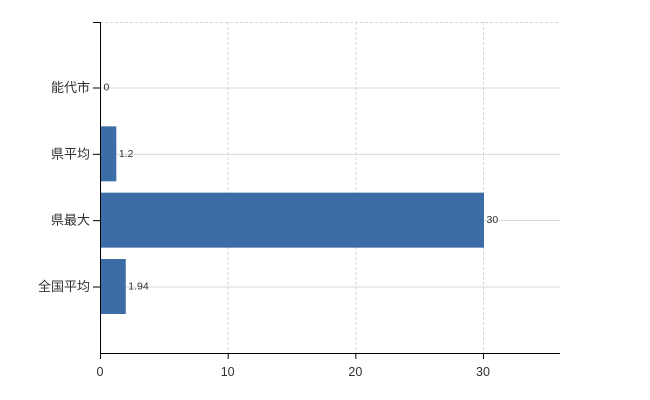 This screenshot has height=400, width=650. I want to click on category-label: 県最大, so click(70, 220).